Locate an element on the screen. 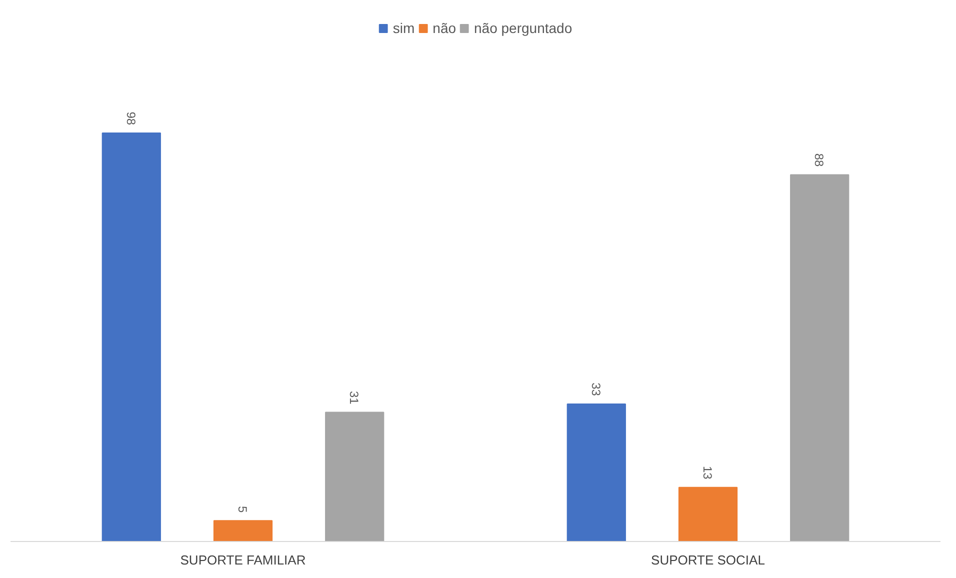  data-label: 33 is located at coordinates (595, 389).